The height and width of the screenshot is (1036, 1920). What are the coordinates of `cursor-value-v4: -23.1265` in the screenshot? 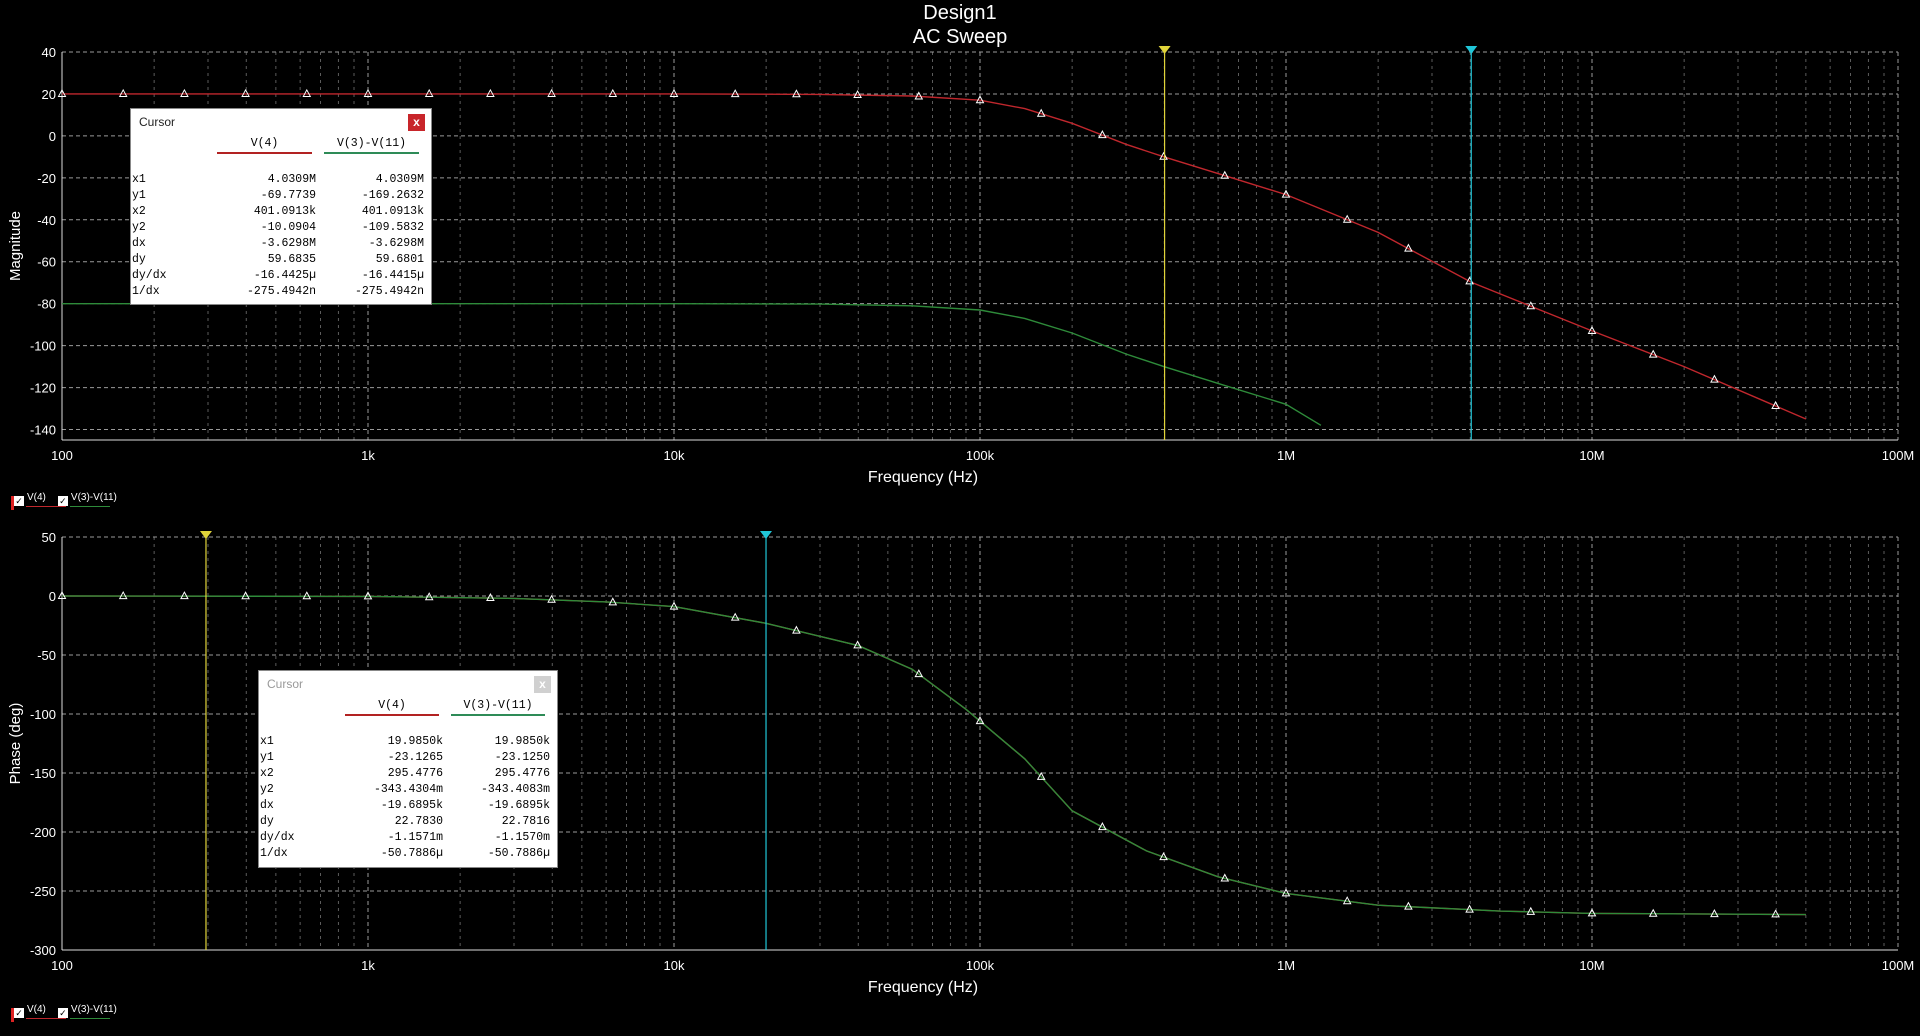 It's located at (415, 757).